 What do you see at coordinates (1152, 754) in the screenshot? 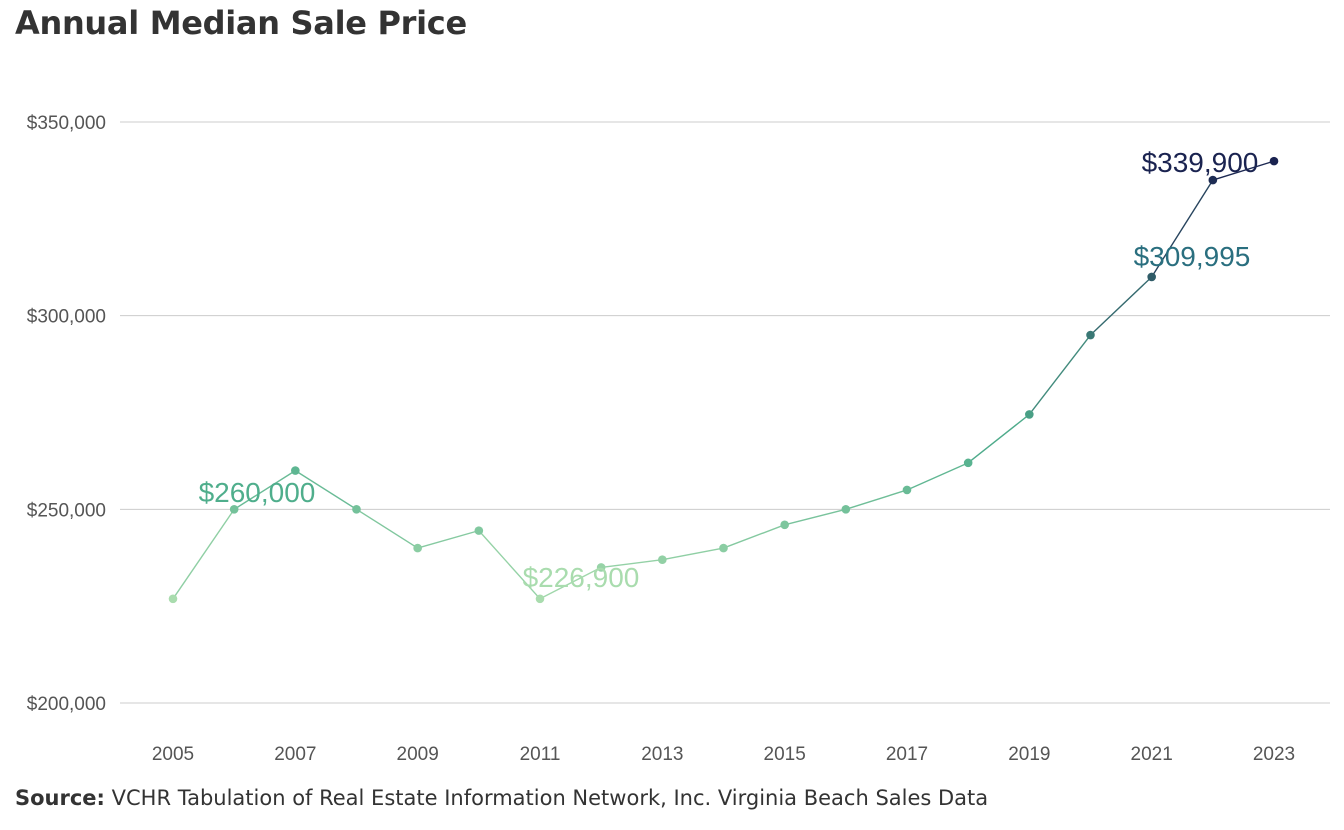
I see `x-tick-label: 2021` at bounding box center [1152, 754].